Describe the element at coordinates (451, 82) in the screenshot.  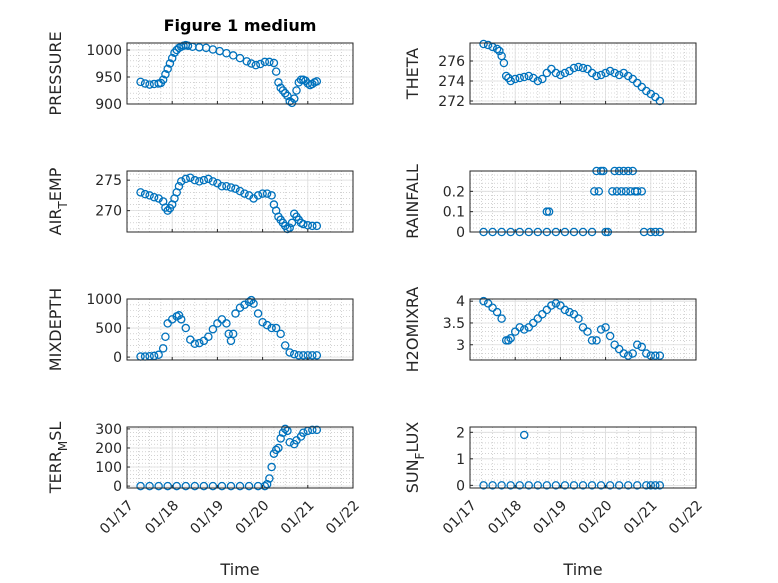
I see `y-tick-label: 274` at that location.